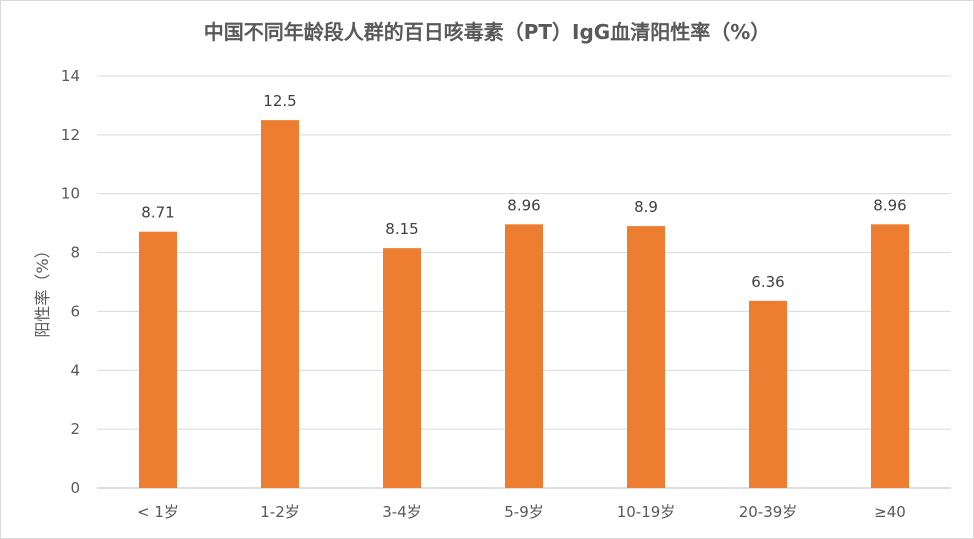 The height and width of the screenshot is (539, 974). What do you see at coordinates (157, 213) in the screenshot?
I see `data-label: 8.71` at bounding box center [157, 213].